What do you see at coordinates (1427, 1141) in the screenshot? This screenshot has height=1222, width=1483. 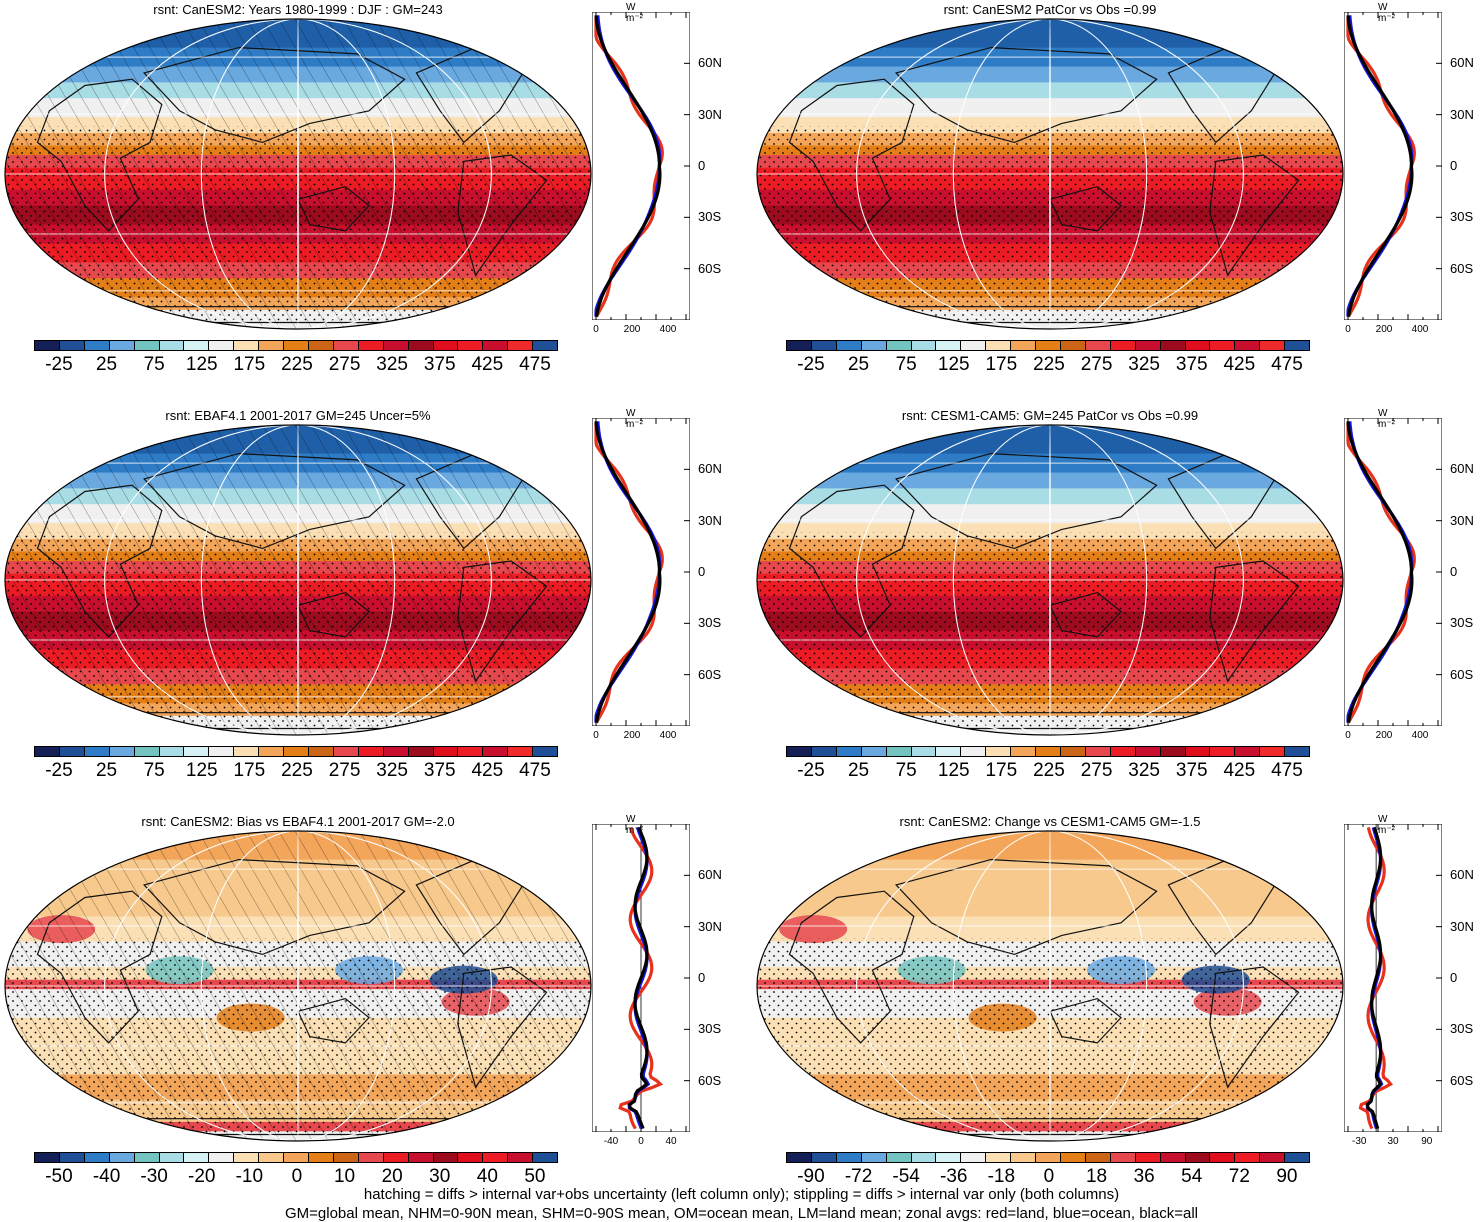 I see `profile-xtick-label: 90` at bounding box center [1427, 1141].